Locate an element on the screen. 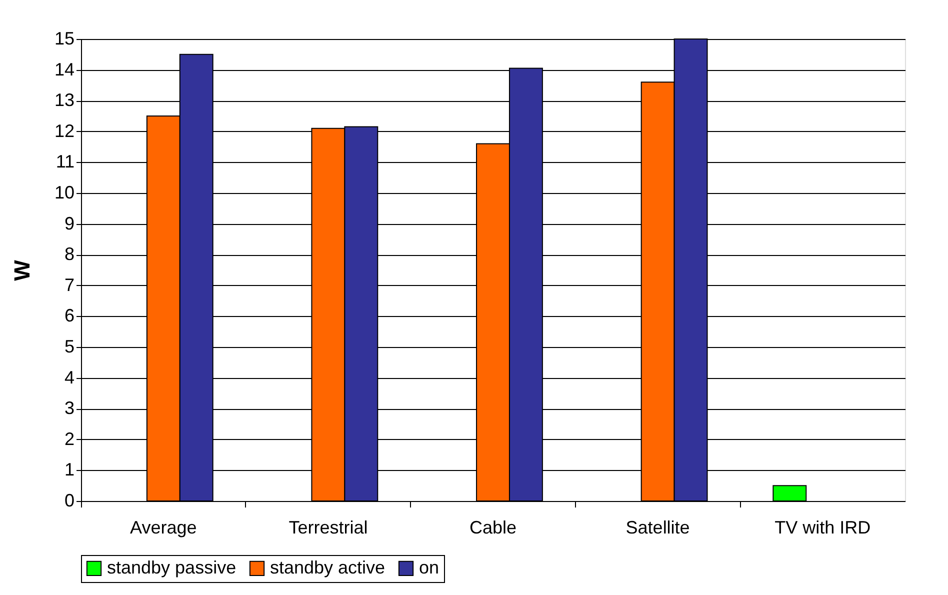  y-tick-label: 10 is located at coordinates (64, 192).